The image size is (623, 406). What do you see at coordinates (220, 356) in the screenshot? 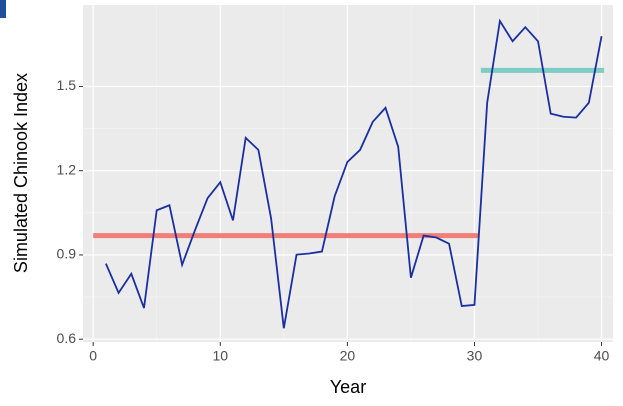
I see `x-tick-label: 10` at bounding box center [220, 356].